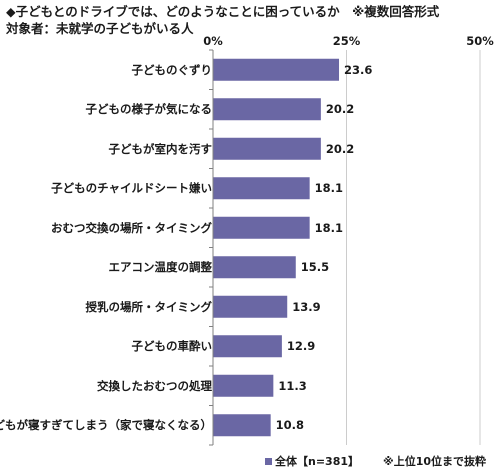  I want to click on category-label: 子どものぐずり, so click(172, 69).